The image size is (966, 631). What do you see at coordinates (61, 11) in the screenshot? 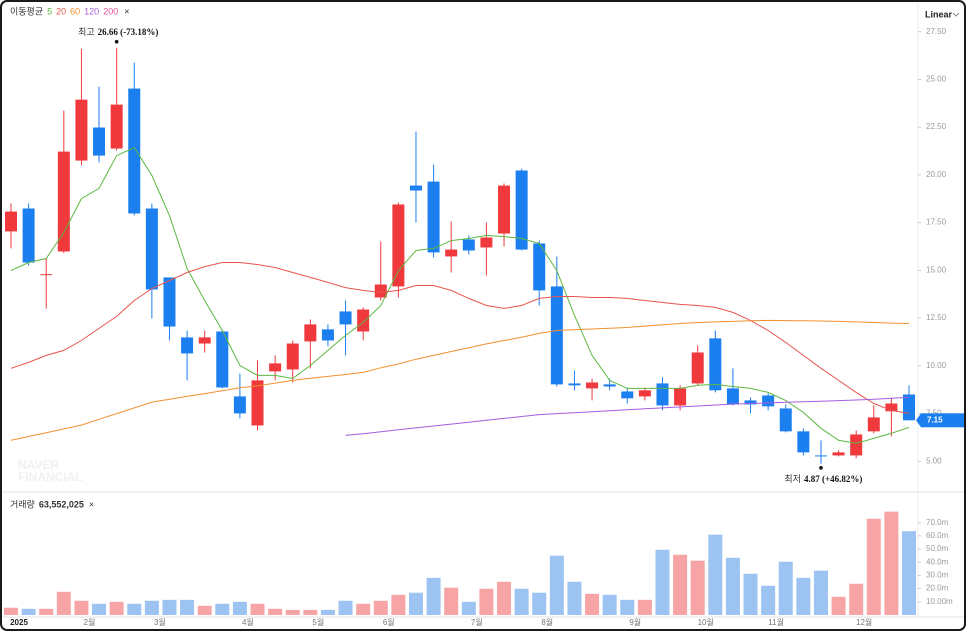
I see `legend-entry: 20` at bounding box center [61, 11].